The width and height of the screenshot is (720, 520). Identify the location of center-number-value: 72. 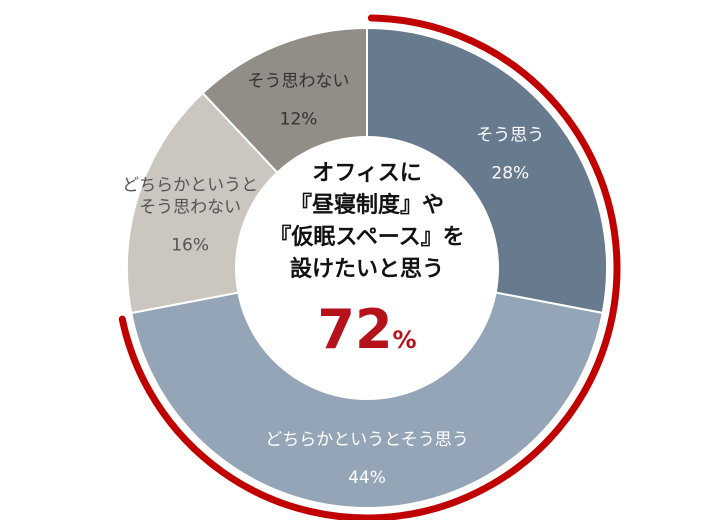
(354, 329).